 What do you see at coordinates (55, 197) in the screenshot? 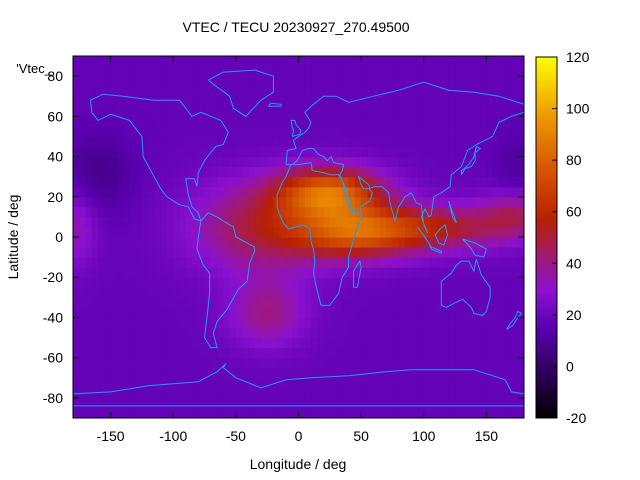
I see `y-tick-label: 20` at bounding box center [55, 197].